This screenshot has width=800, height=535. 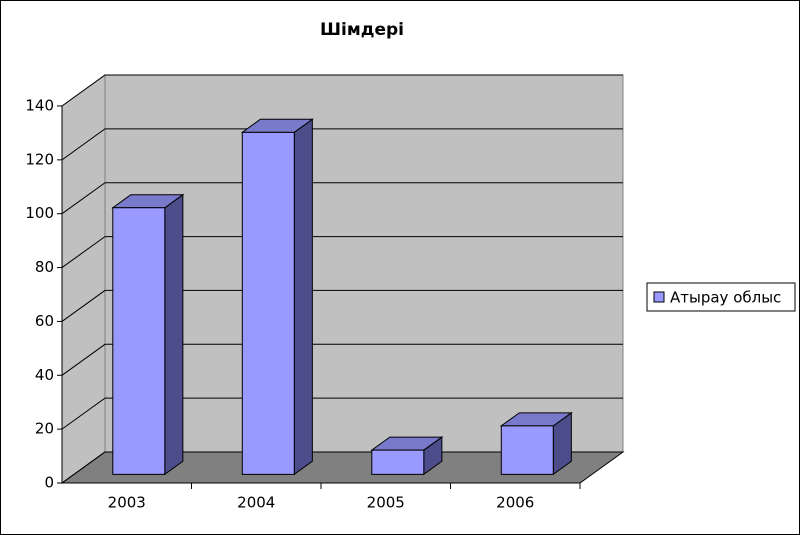 What do you see at coordinates (659, 297) in the screenshot?
I see `legend-swatch` at bounding box center [659, 297].